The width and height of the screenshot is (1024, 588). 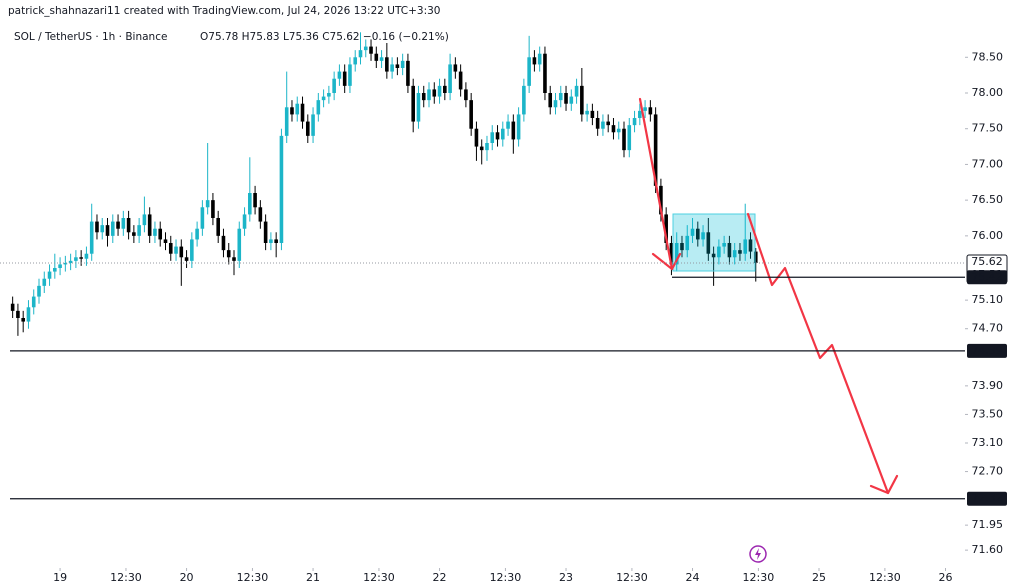 I want to click on y-tick-label: 77.50, so click(x=988, y=128).